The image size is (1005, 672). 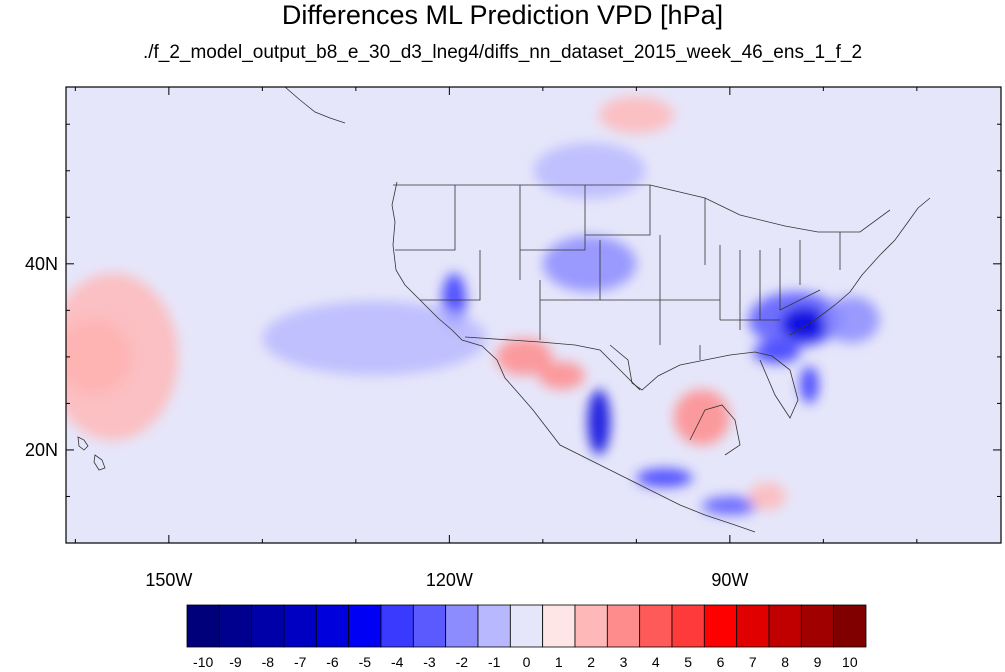 I want to click on coastline-mexico-south, so click(x=644, y=471).